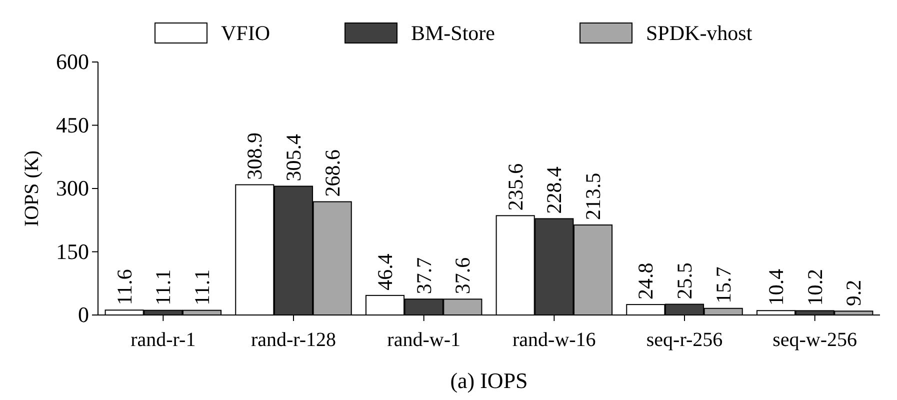 This screenshot has width=897, height=400. What do you see at coordinates (489, 380) in the screenshot?
I see `text: (a) IOPS` at bounding box center [489, 380].